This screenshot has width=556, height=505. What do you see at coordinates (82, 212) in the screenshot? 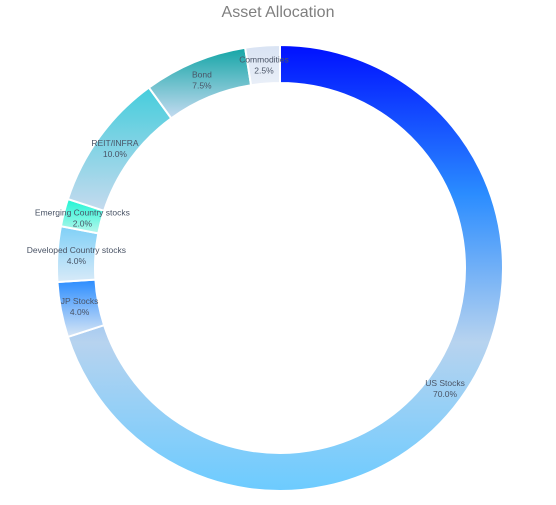
I see `slice-category-label: Emerging Country stocks` at bounding box center [82, 212].